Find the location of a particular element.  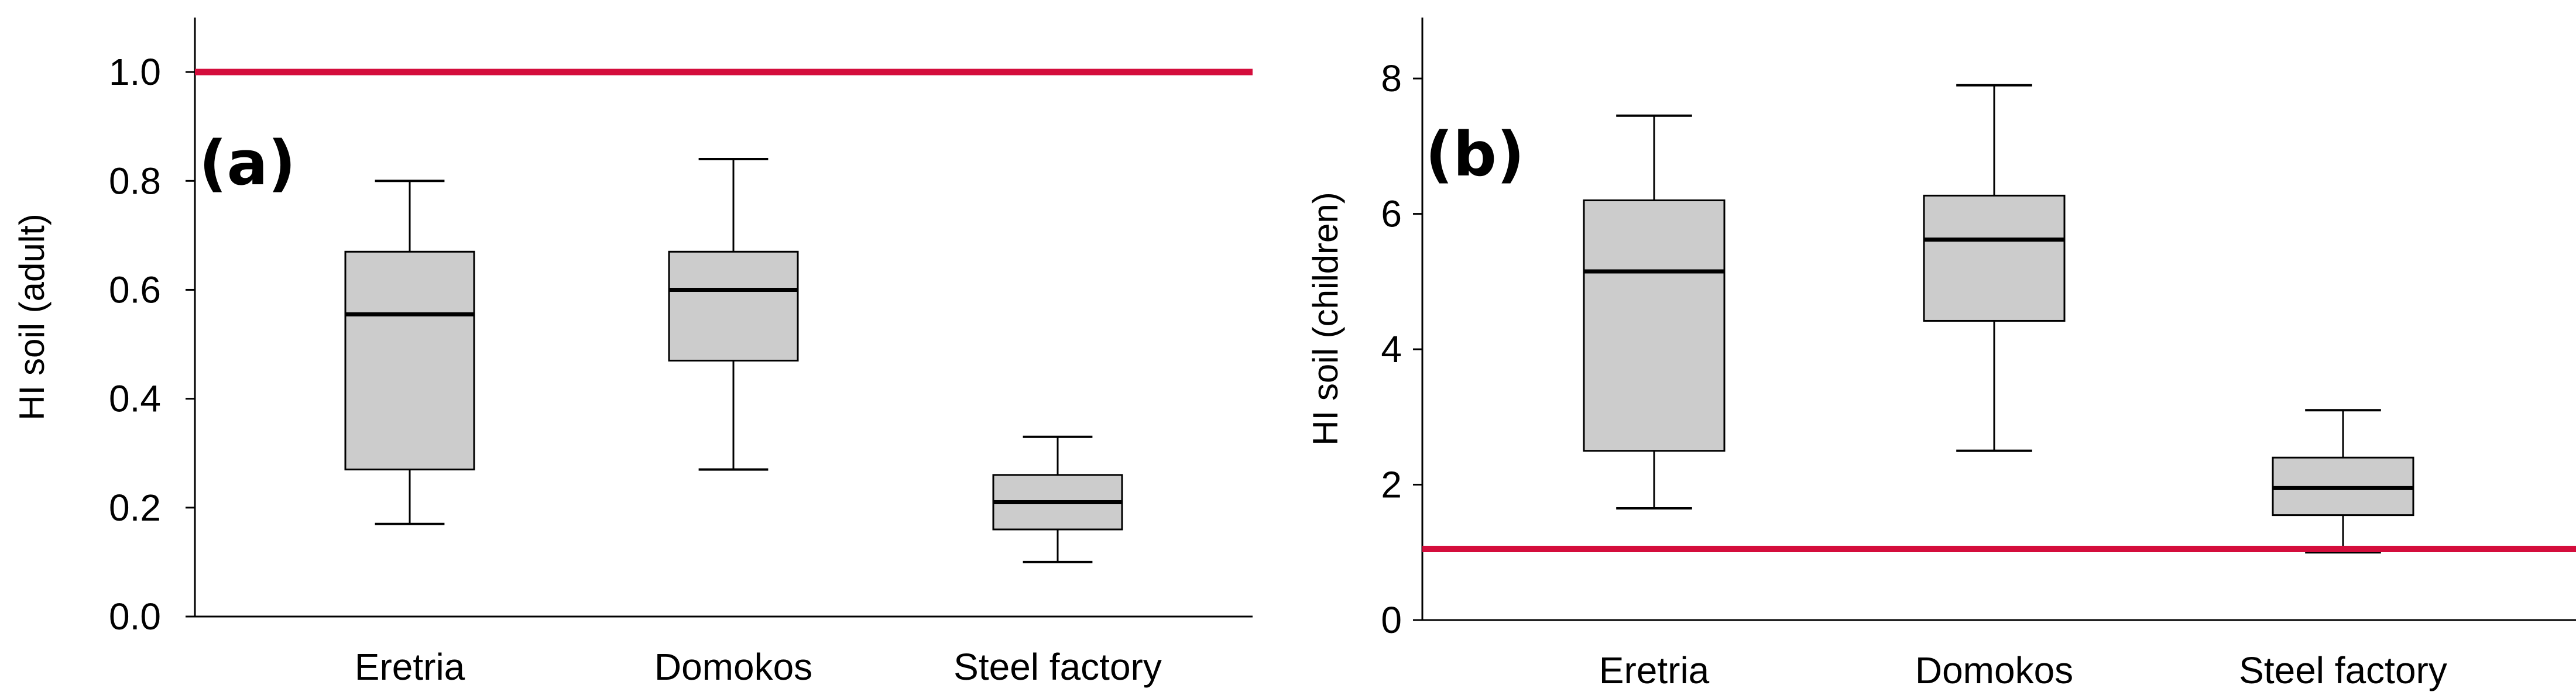

y-tick-label: 0 is located at coordinates (1392, 620).